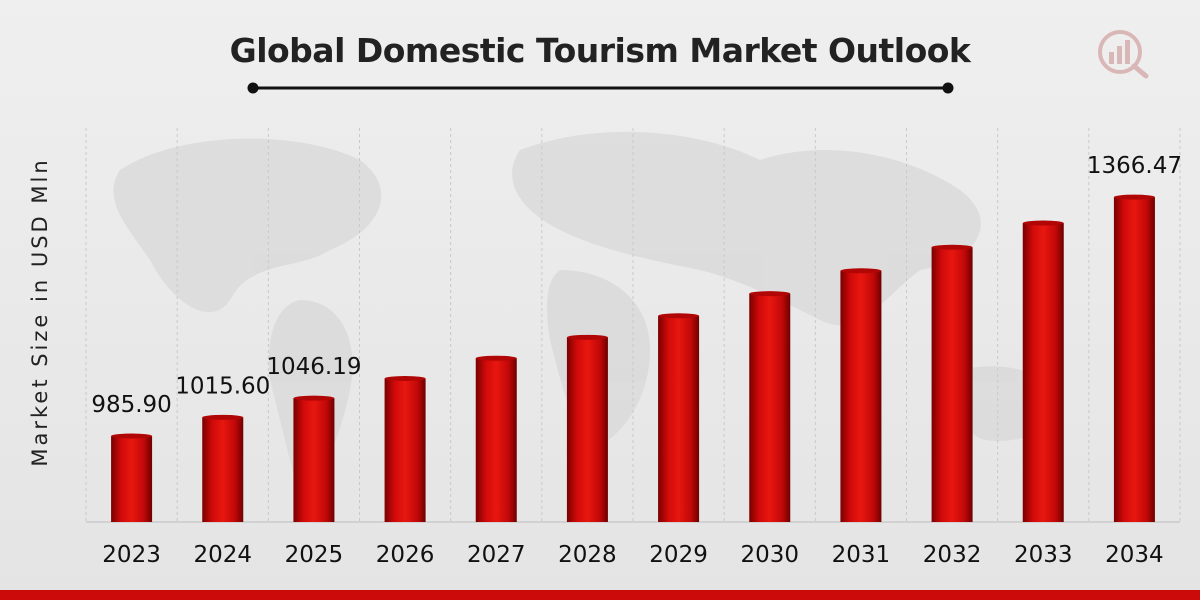 The height and width of the screenshot is (600, 1200). What do you see at coordinates (223, 469) in the screenshot?
I see `bar-2024` at bounding box center [223, 469].